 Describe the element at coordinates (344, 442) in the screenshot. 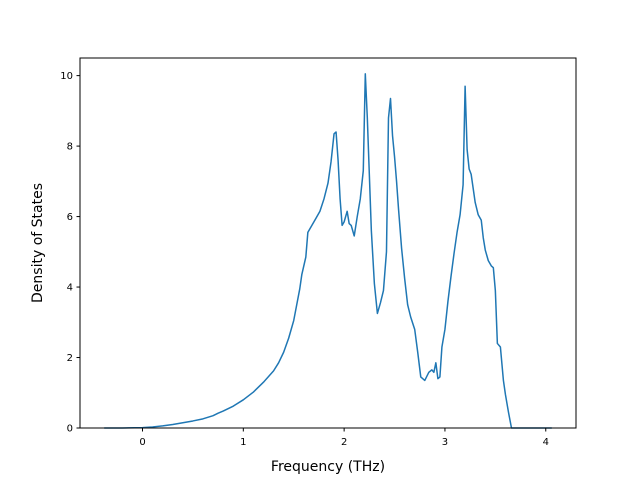

I see `x-tick-label: 2` at that location.